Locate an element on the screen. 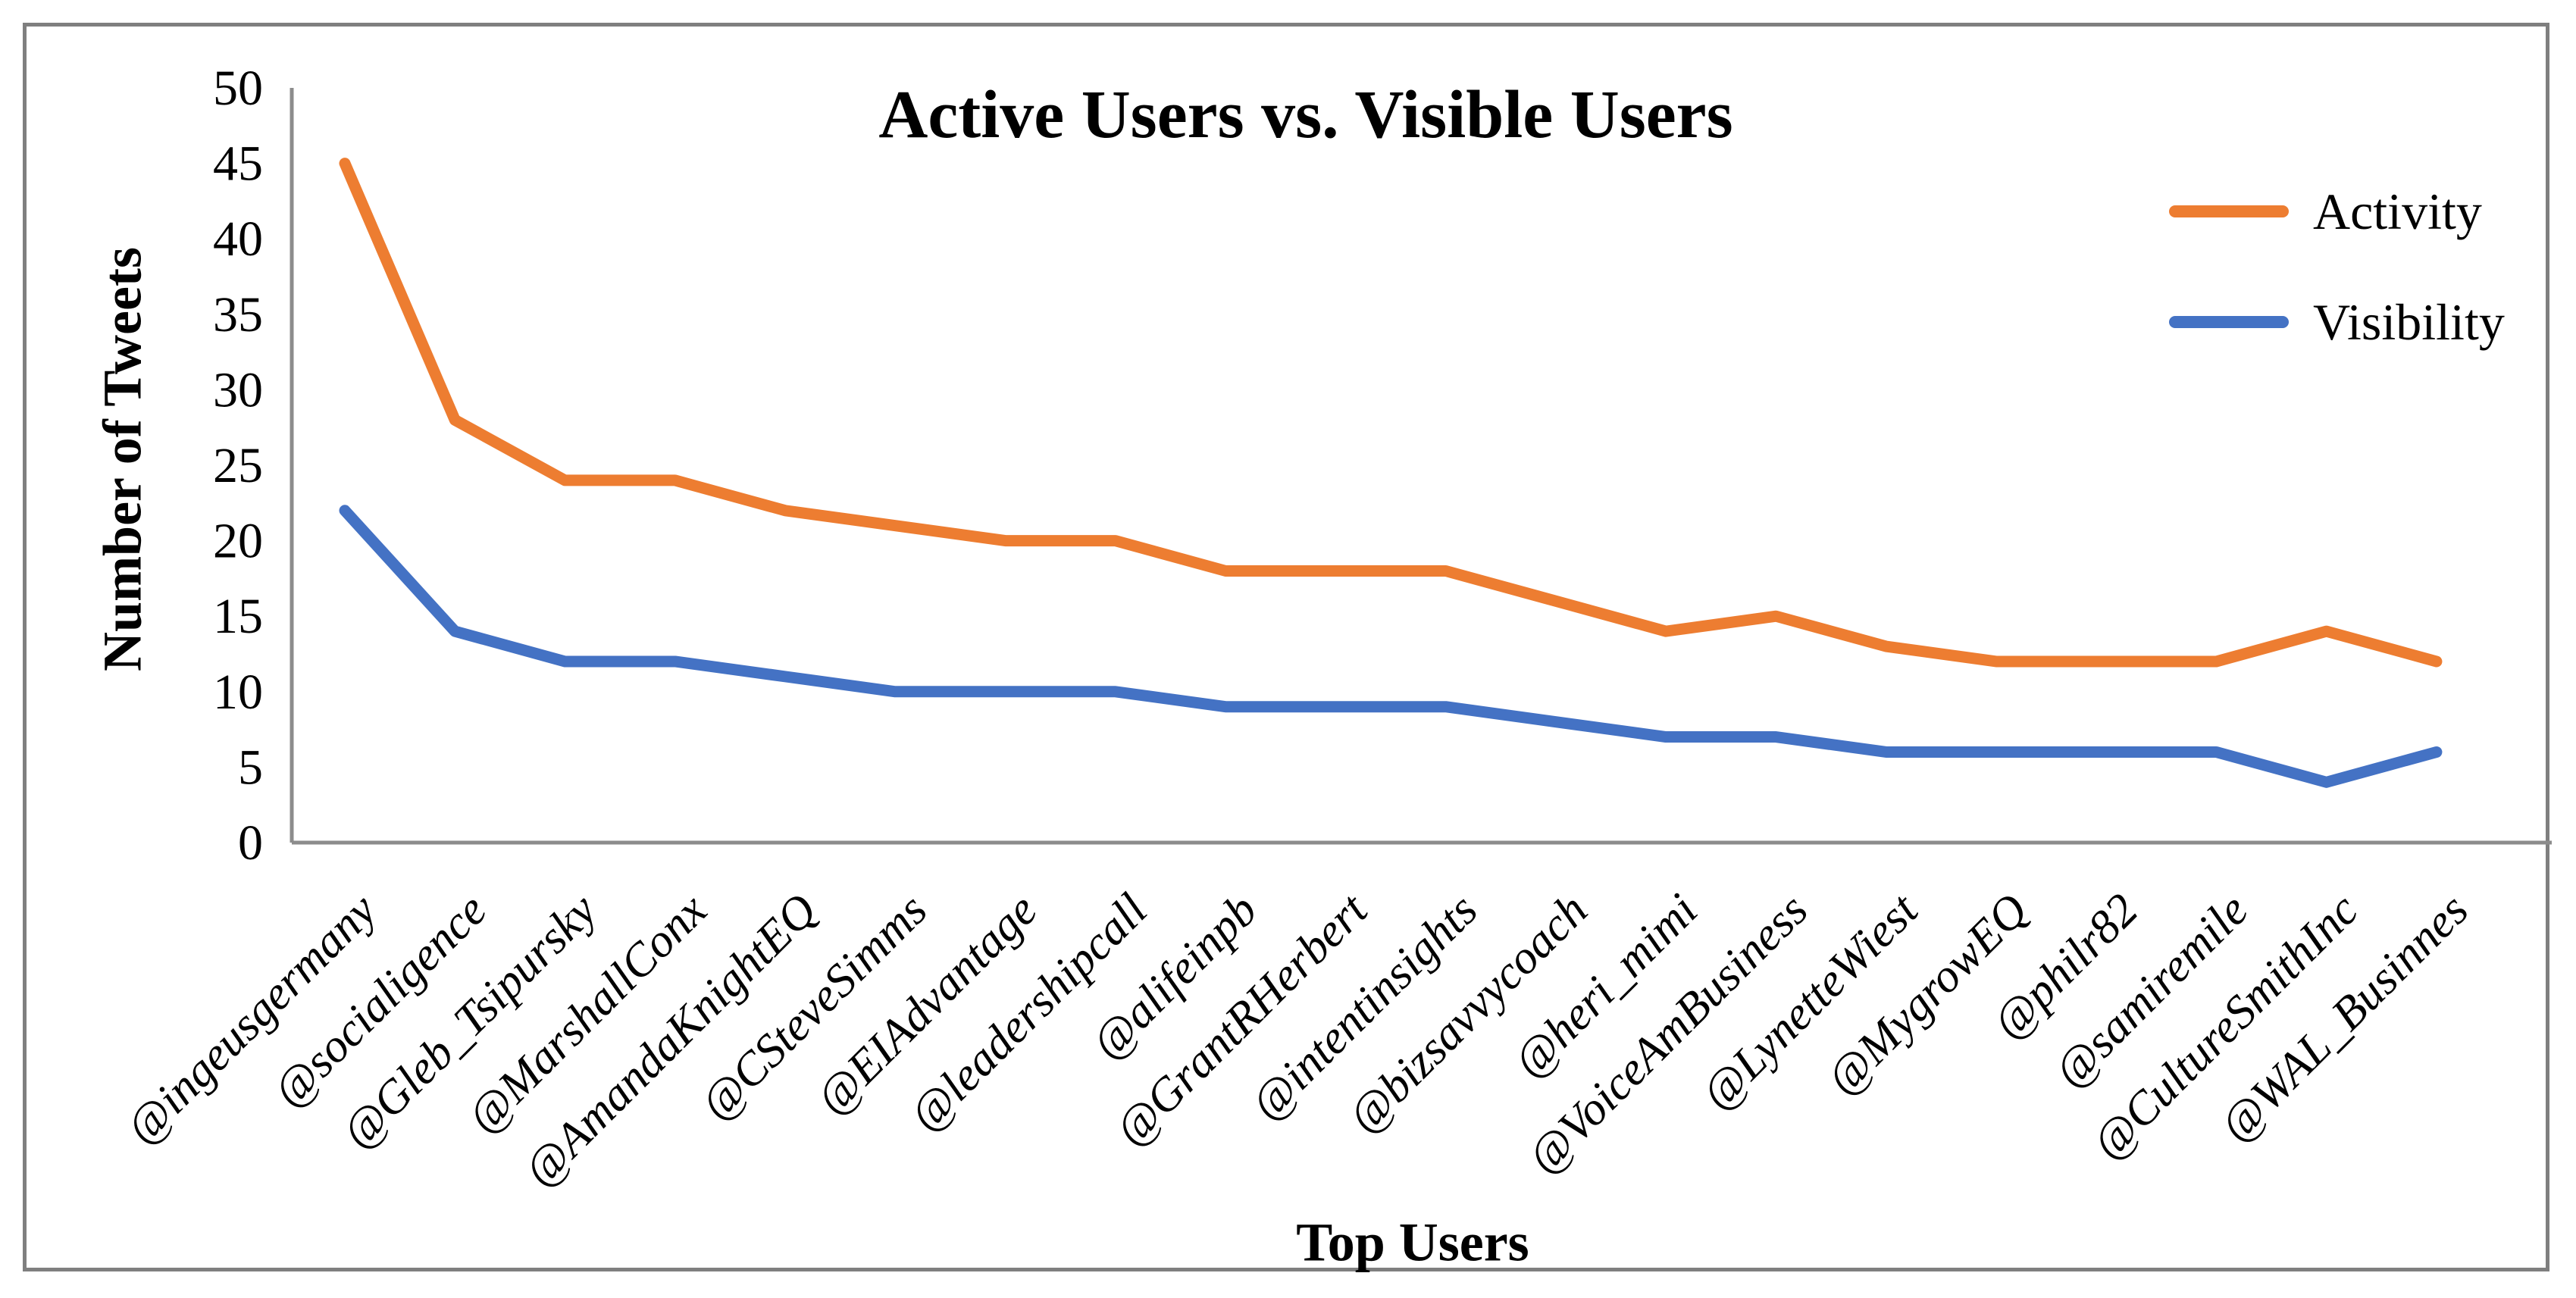 This screenshot has width=2576, height=1298. legend-item-visibility: Visibility is located at coordinates (2337, 322).